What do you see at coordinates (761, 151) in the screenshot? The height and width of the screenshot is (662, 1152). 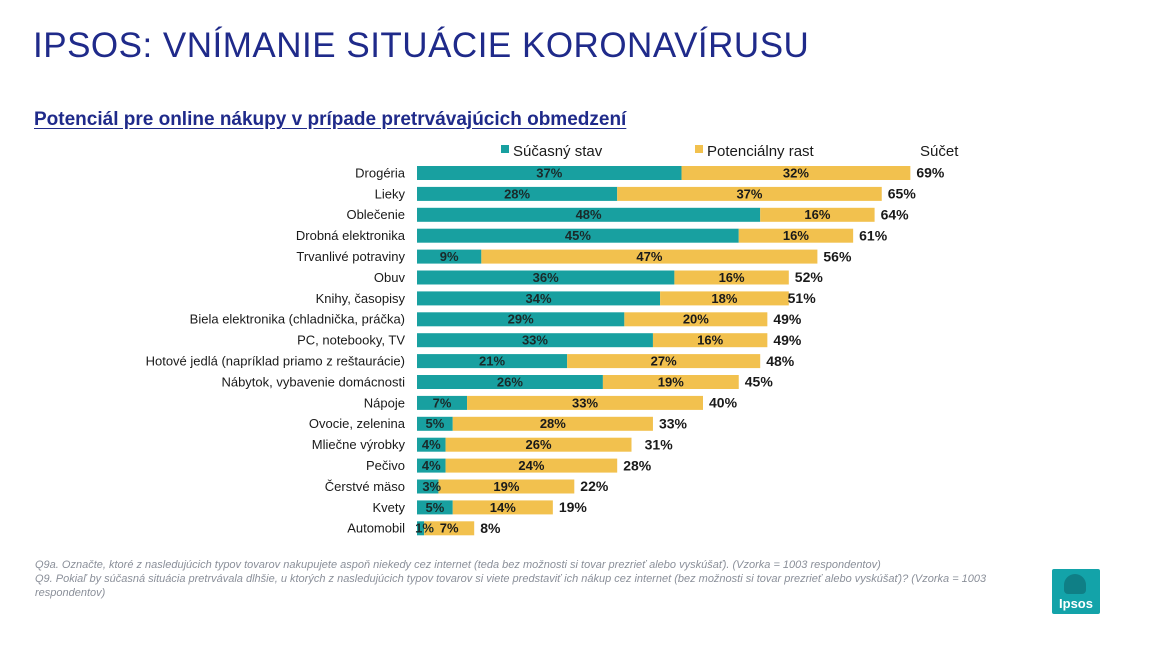 I see `legend-label-potential: Potenciálny rast` at bounding box center [761, 151].